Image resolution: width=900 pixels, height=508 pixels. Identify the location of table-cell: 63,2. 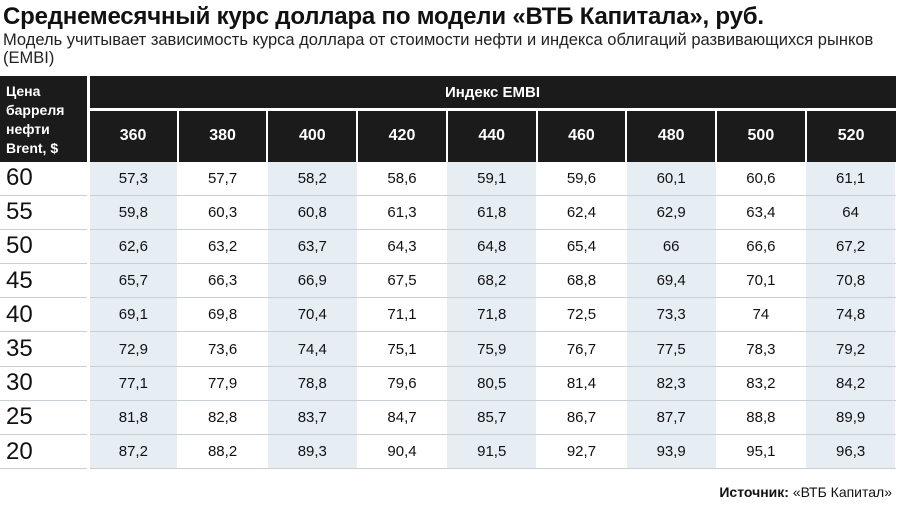
(222, 247).